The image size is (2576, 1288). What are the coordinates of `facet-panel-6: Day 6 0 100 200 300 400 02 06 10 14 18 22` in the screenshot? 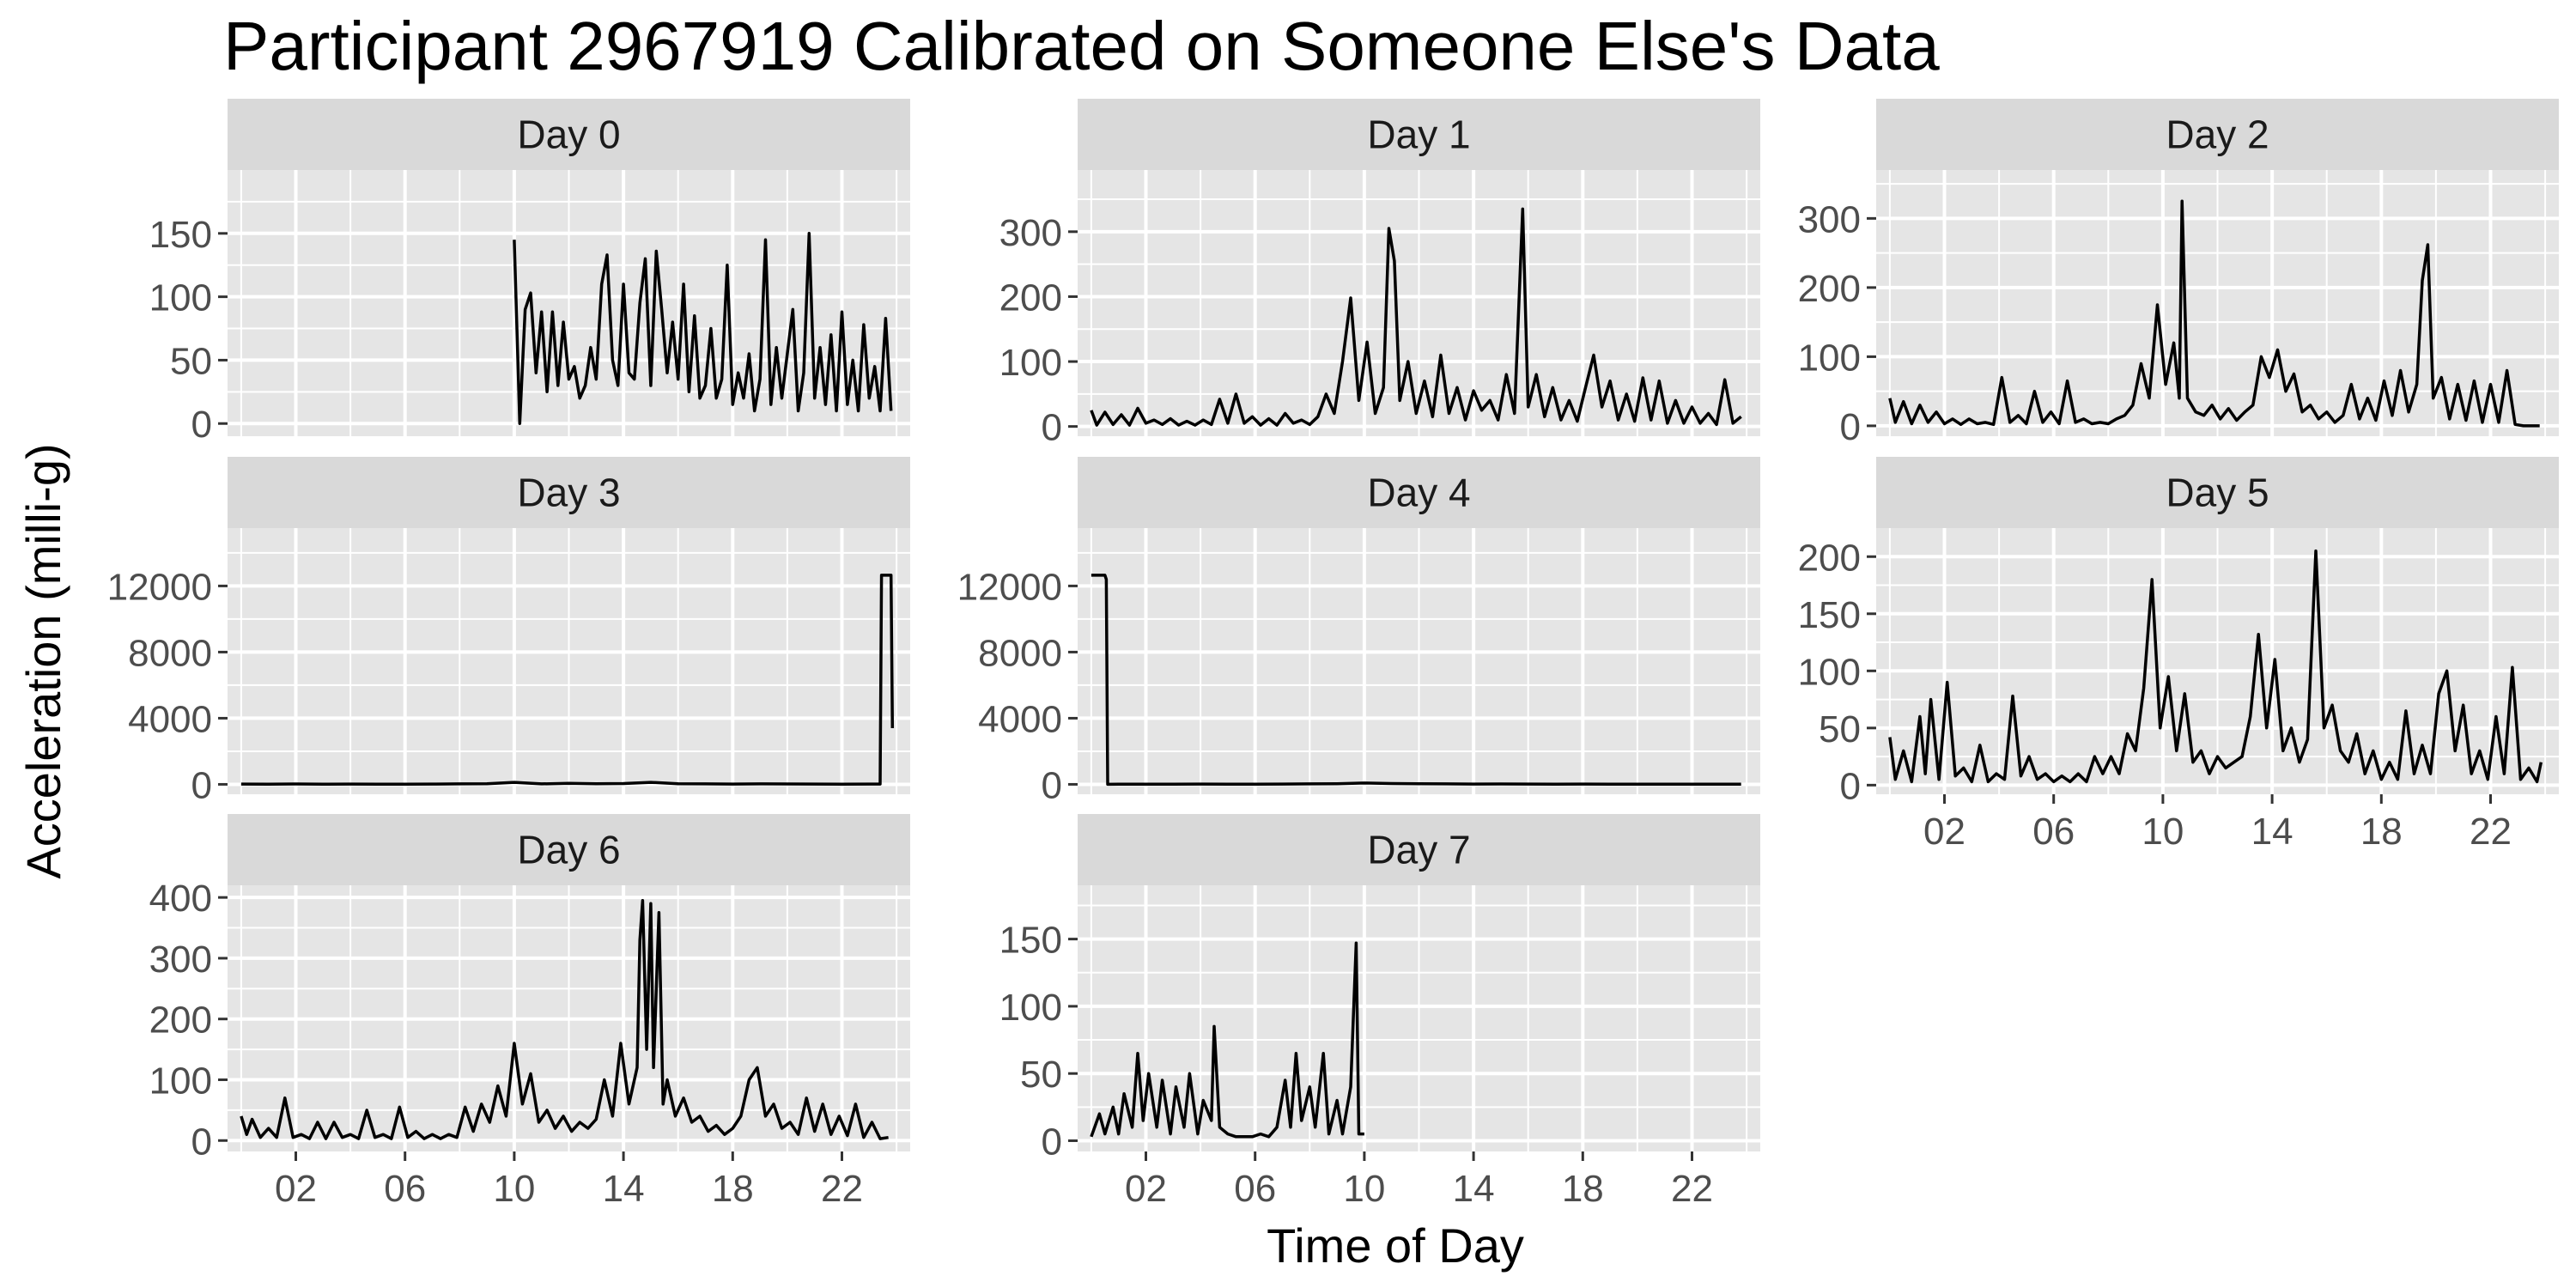 It's located at (530, 1012).